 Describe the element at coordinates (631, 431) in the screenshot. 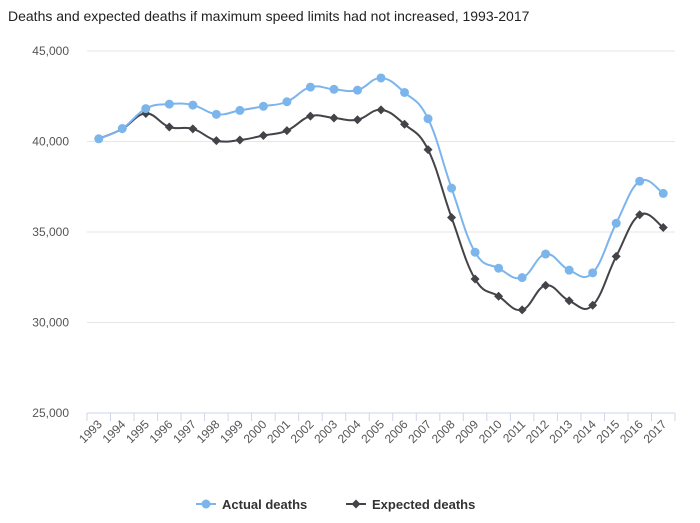

I see `x-tick-label: 2016` at that location.